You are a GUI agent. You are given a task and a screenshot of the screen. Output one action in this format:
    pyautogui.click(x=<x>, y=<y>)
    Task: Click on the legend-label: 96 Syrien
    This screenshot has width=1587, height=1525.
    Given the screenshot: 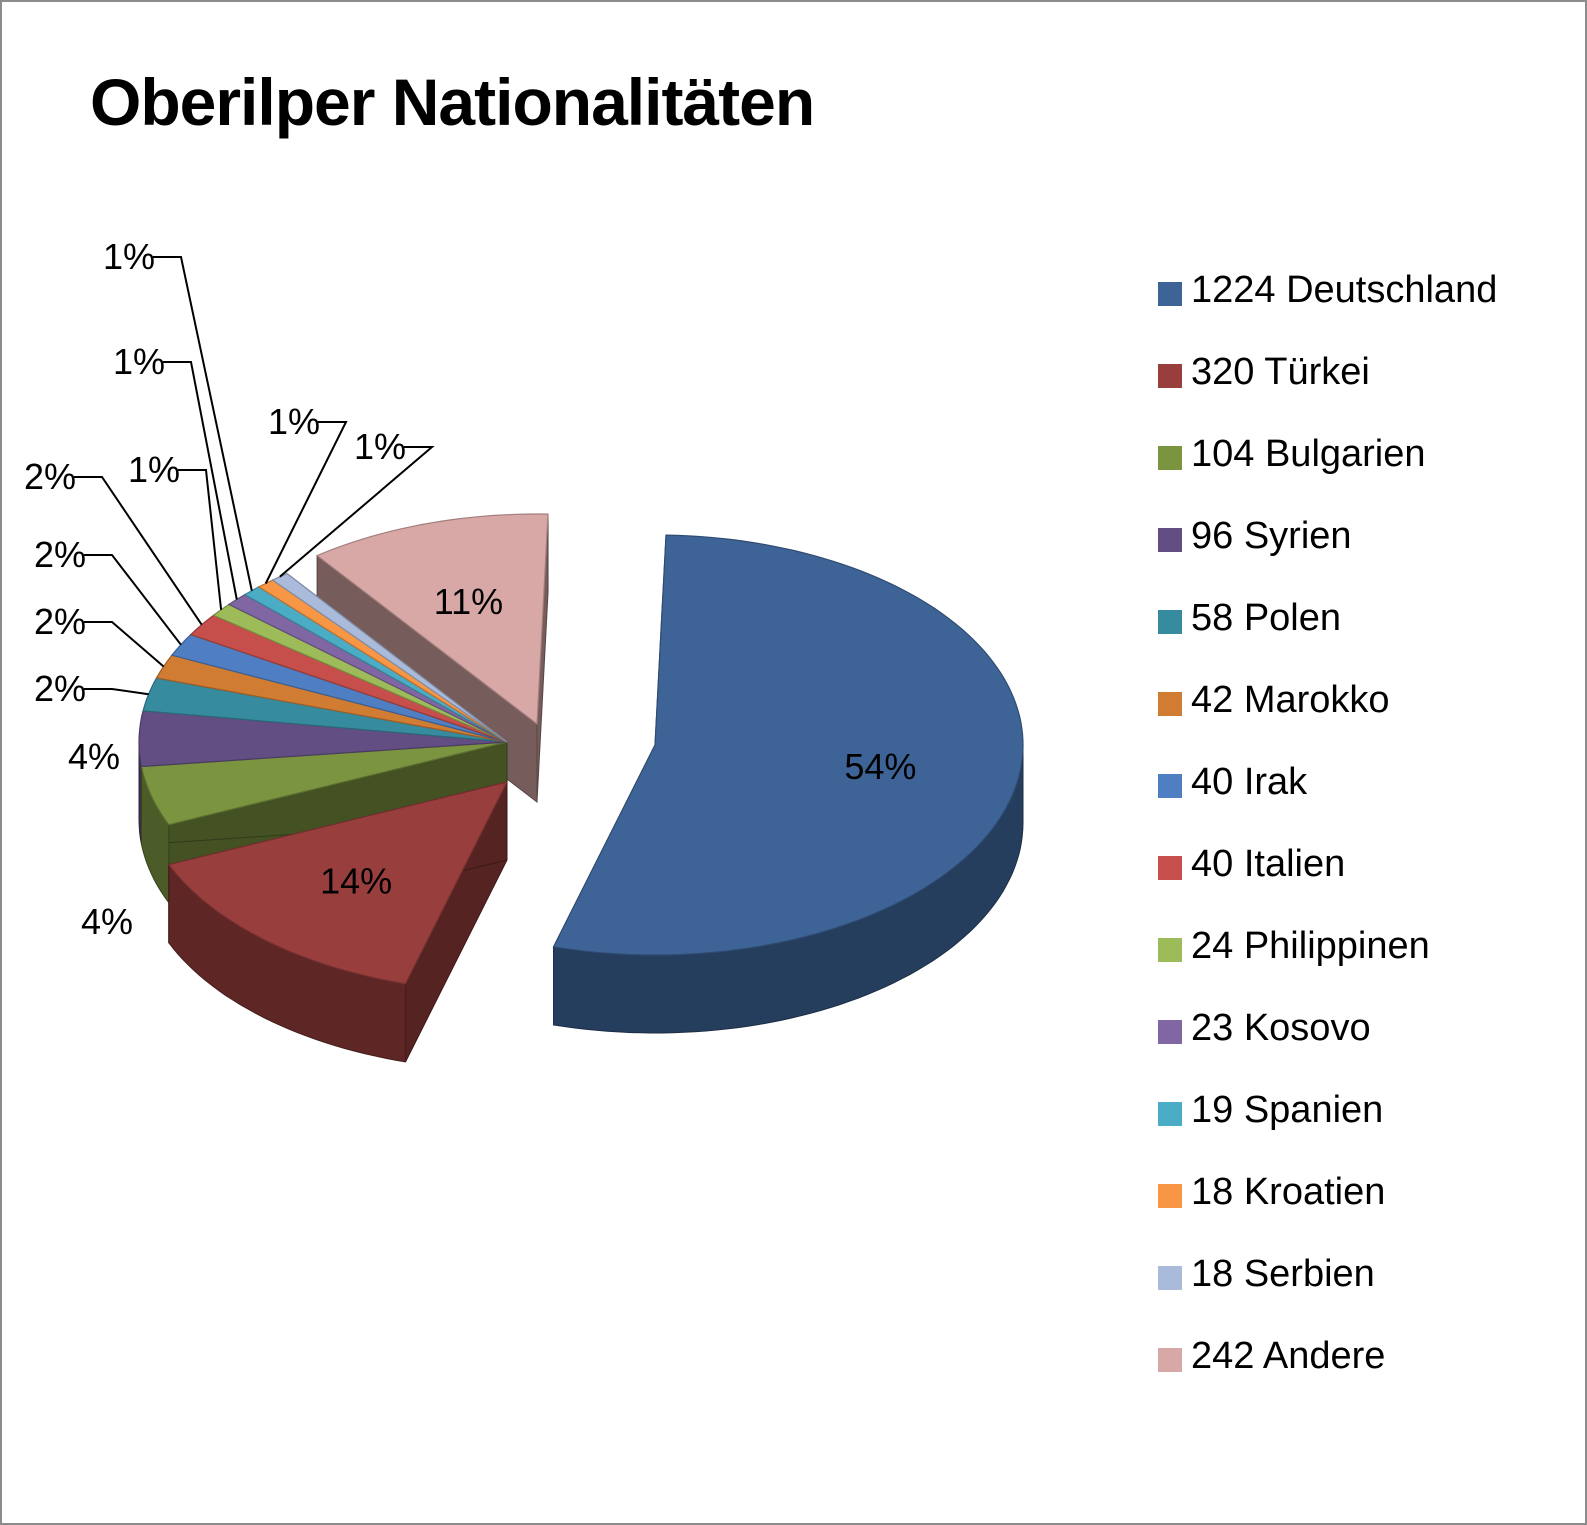 What is the action you would take?
    pyautogui.click(x=1271, y=536)
    